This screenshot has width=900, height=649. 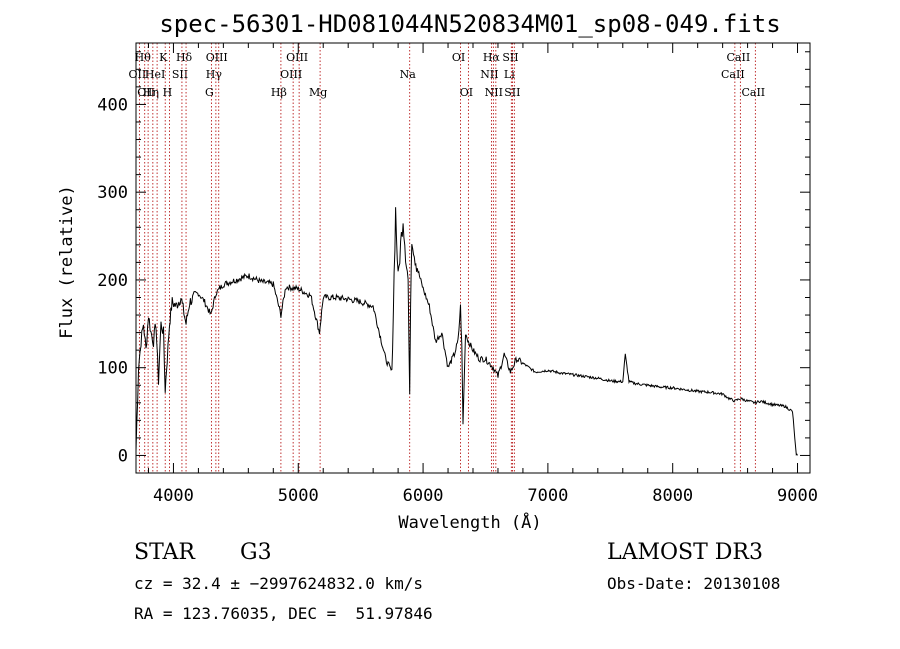 What do you see at coordinates (489, 74) in the screenshot?
I see `marker-label-19: NII` at bounding box center [489, 74].